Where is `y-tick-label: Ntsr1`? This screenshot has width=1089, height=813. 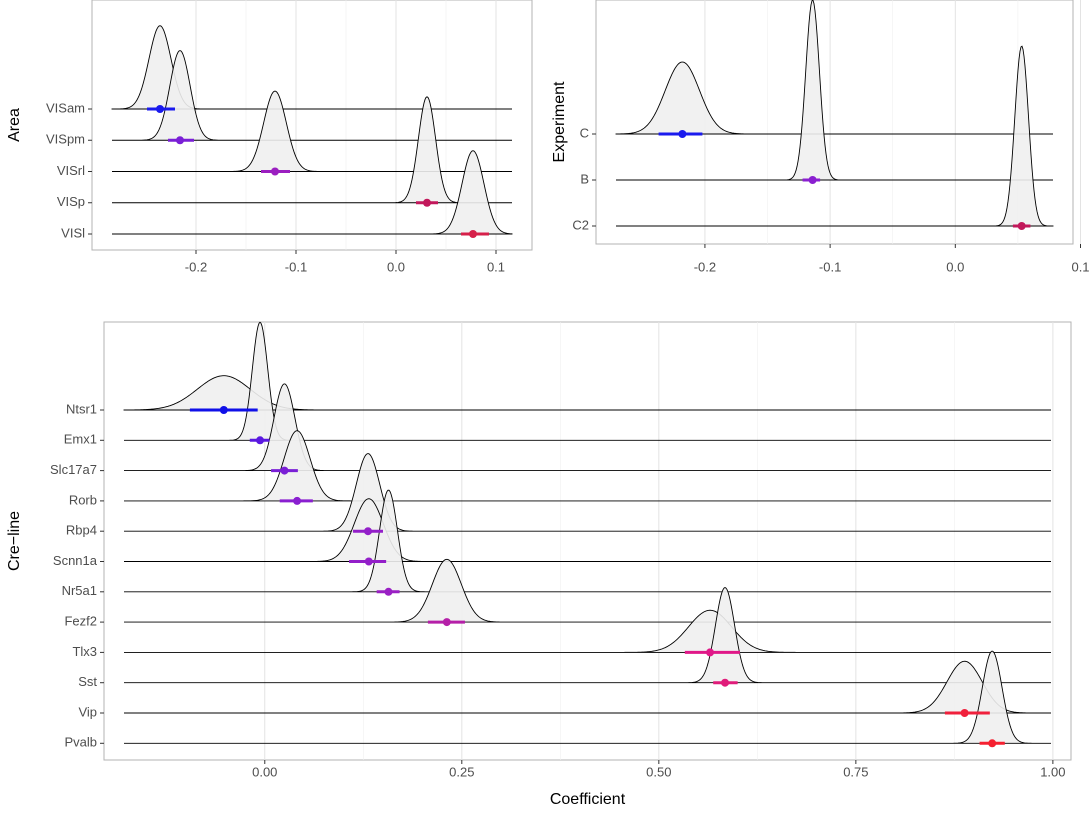 y-tick-label: Ntsr1 is located at coordinates (81, 408).